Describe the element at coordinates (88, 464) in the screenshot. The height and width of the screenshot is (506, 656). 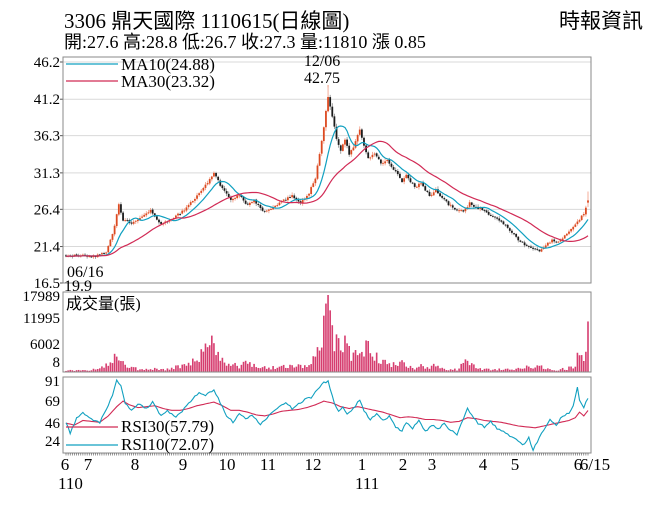
I see `axis-label: 7` at that location.